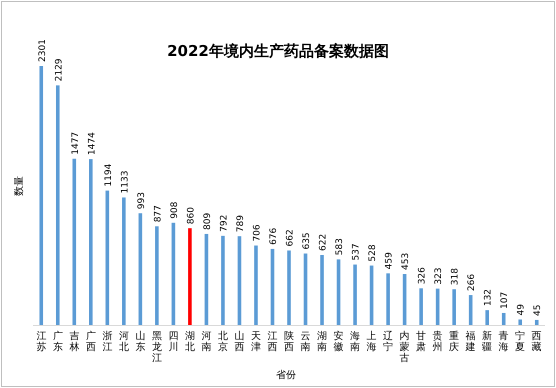 Image resolution: width=556 pixels, height=388 pixels. Describe the element at coordinates (109, 175) in the screenshot. I see `data-label: 1194` at that location.